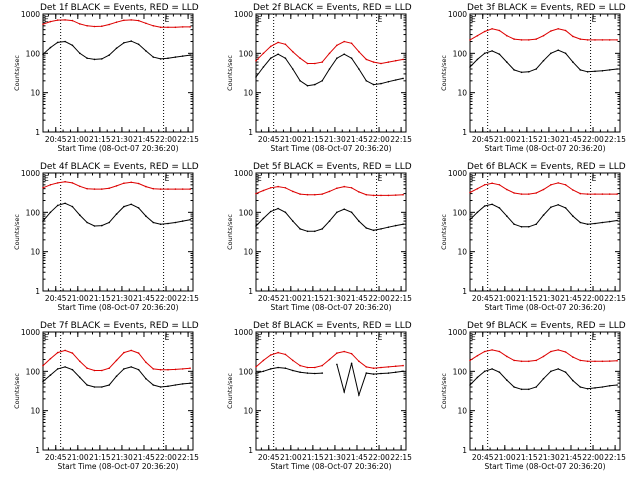 The height and width of the screenshot is (480, 640). Describe the element at coordinates (571, 139) in the screenshot. I see `x-tick-label: 21:45` at that location.